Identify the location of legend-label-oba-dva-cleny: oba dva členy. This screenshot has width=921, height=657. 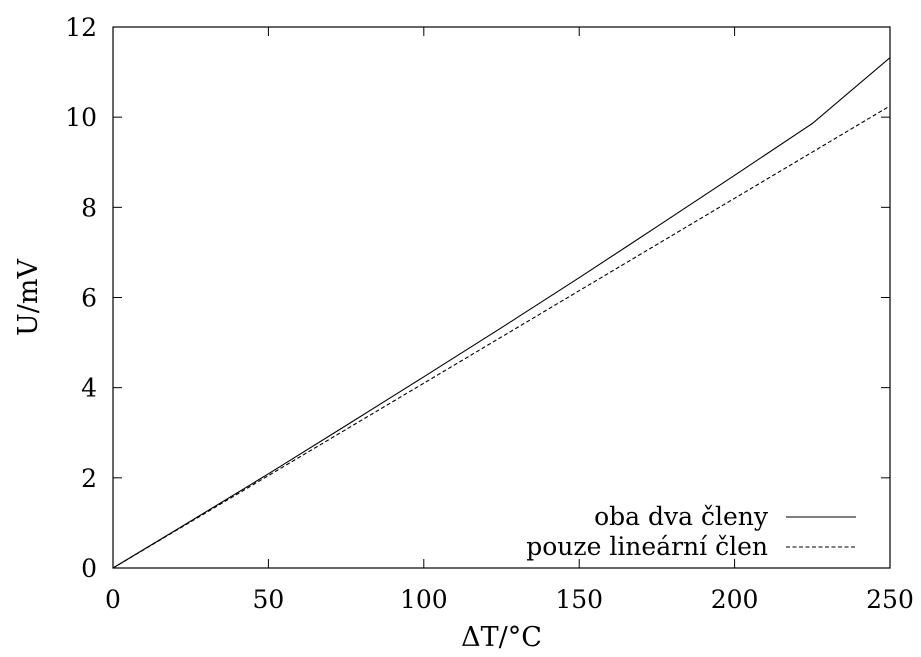
(681, 516).